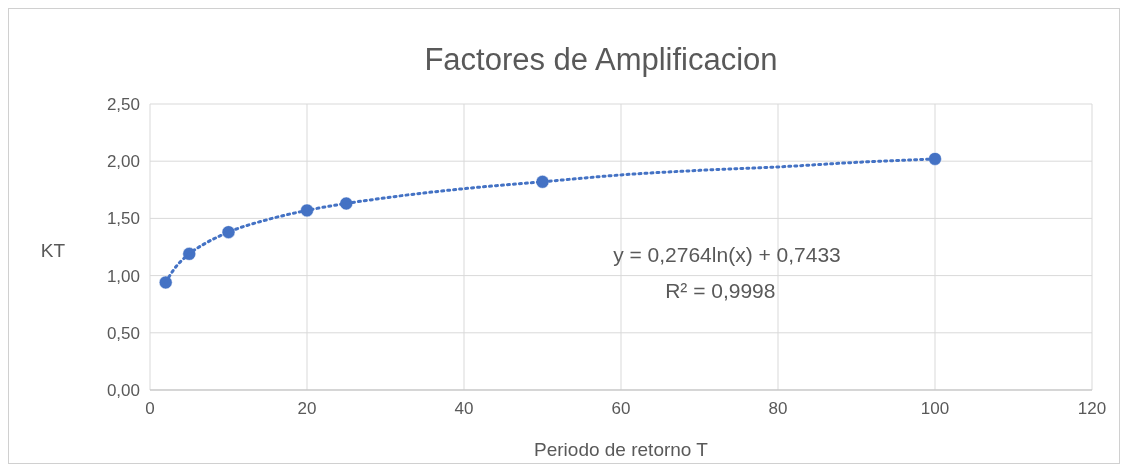 This screenshot has width=1128, height=472. What do you see at coordinates (123, 390) in the screenshot?
I see `y-tick-label: 0,00` at bounding box center [123, 390].